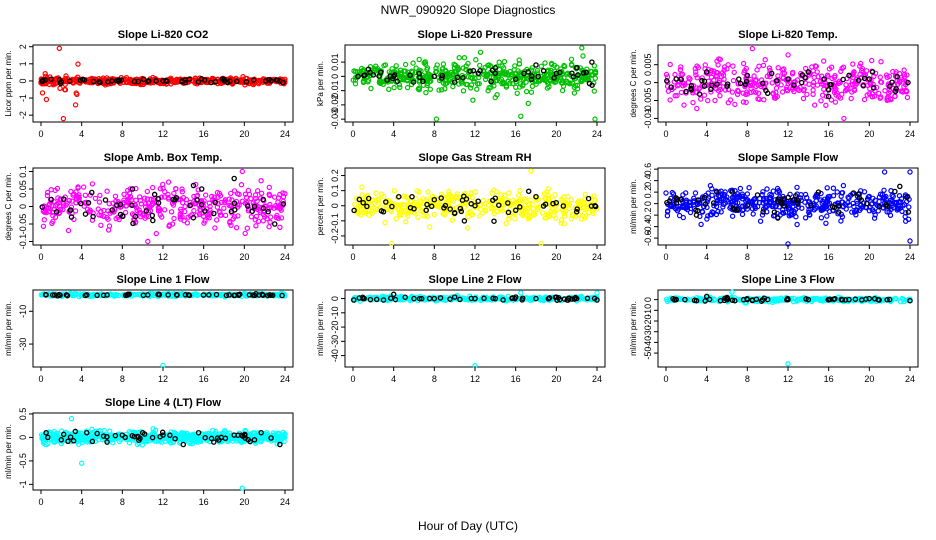 The height and width of the screenshot is (540, 936). I want to click on x-tick-label: 12, so click(163, 257).